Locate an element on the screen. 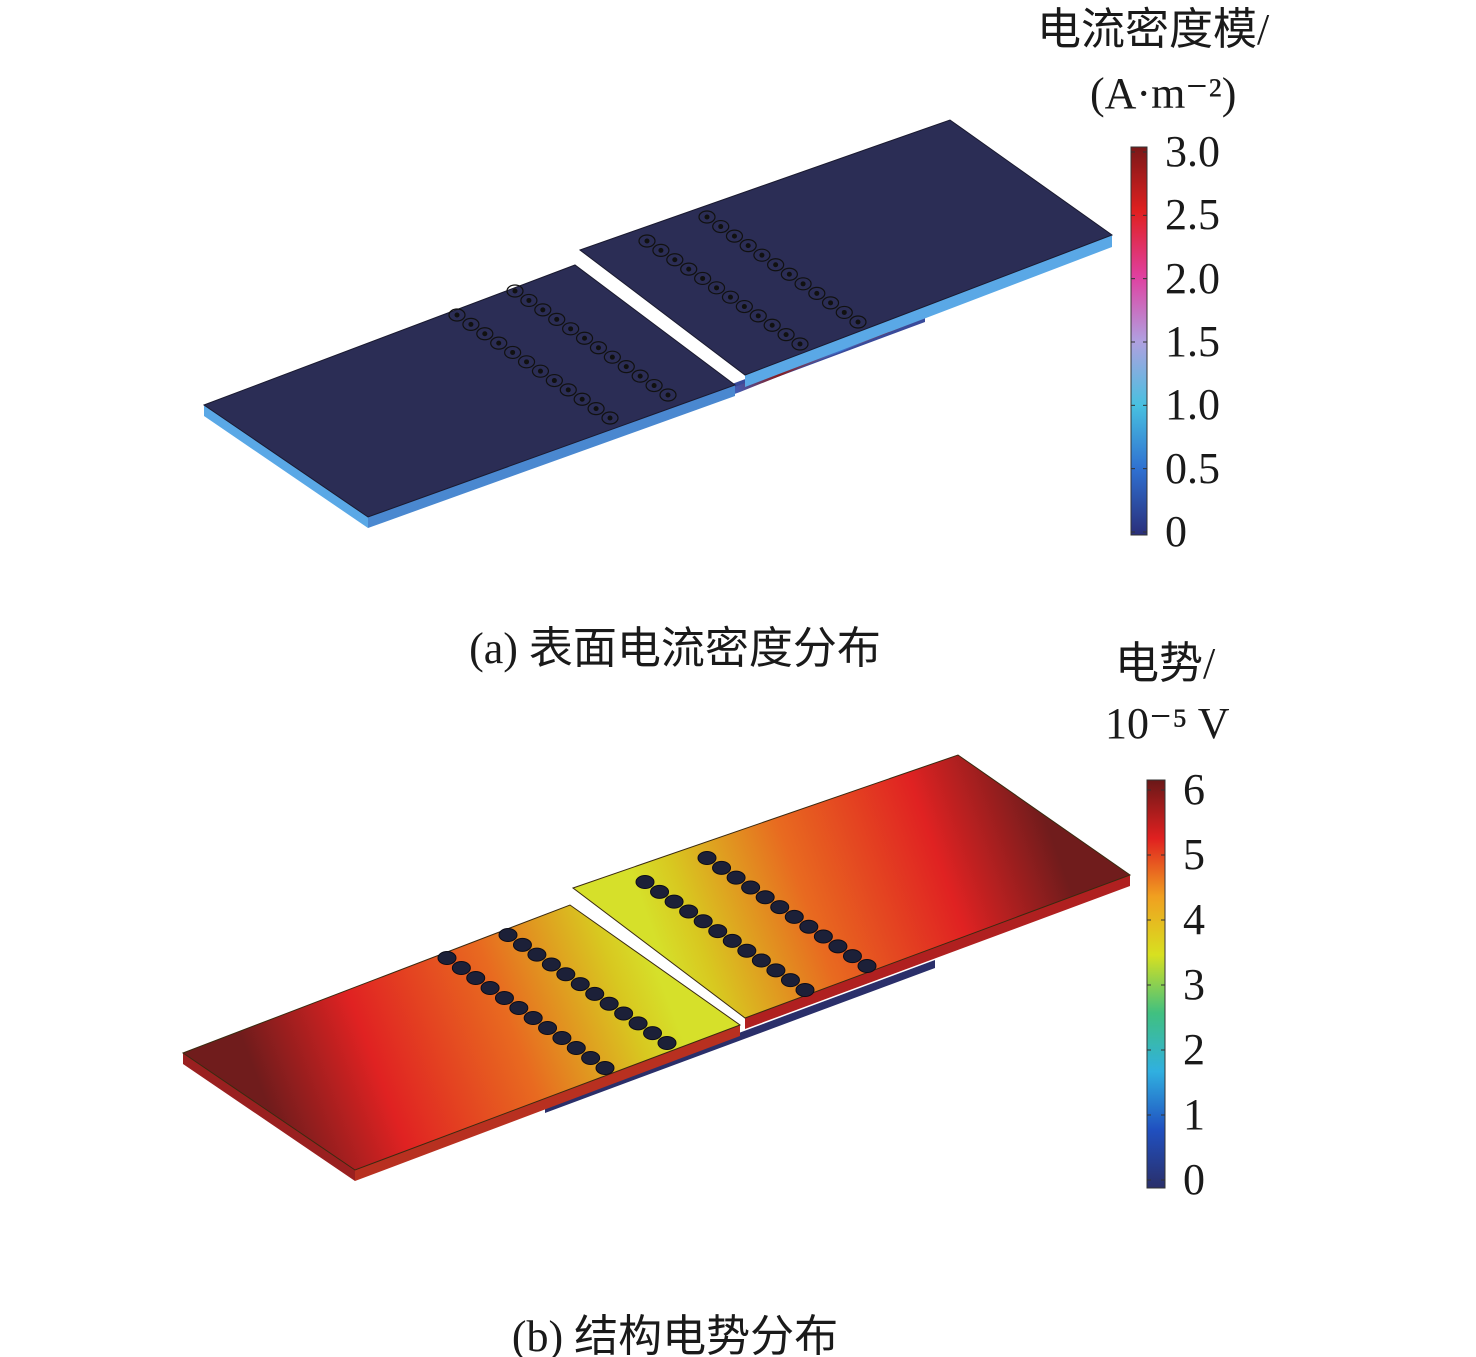 The image size is (1476, 1357). colorbar-a-title: 电流密度模/ is located at coordinates (1153, 29).